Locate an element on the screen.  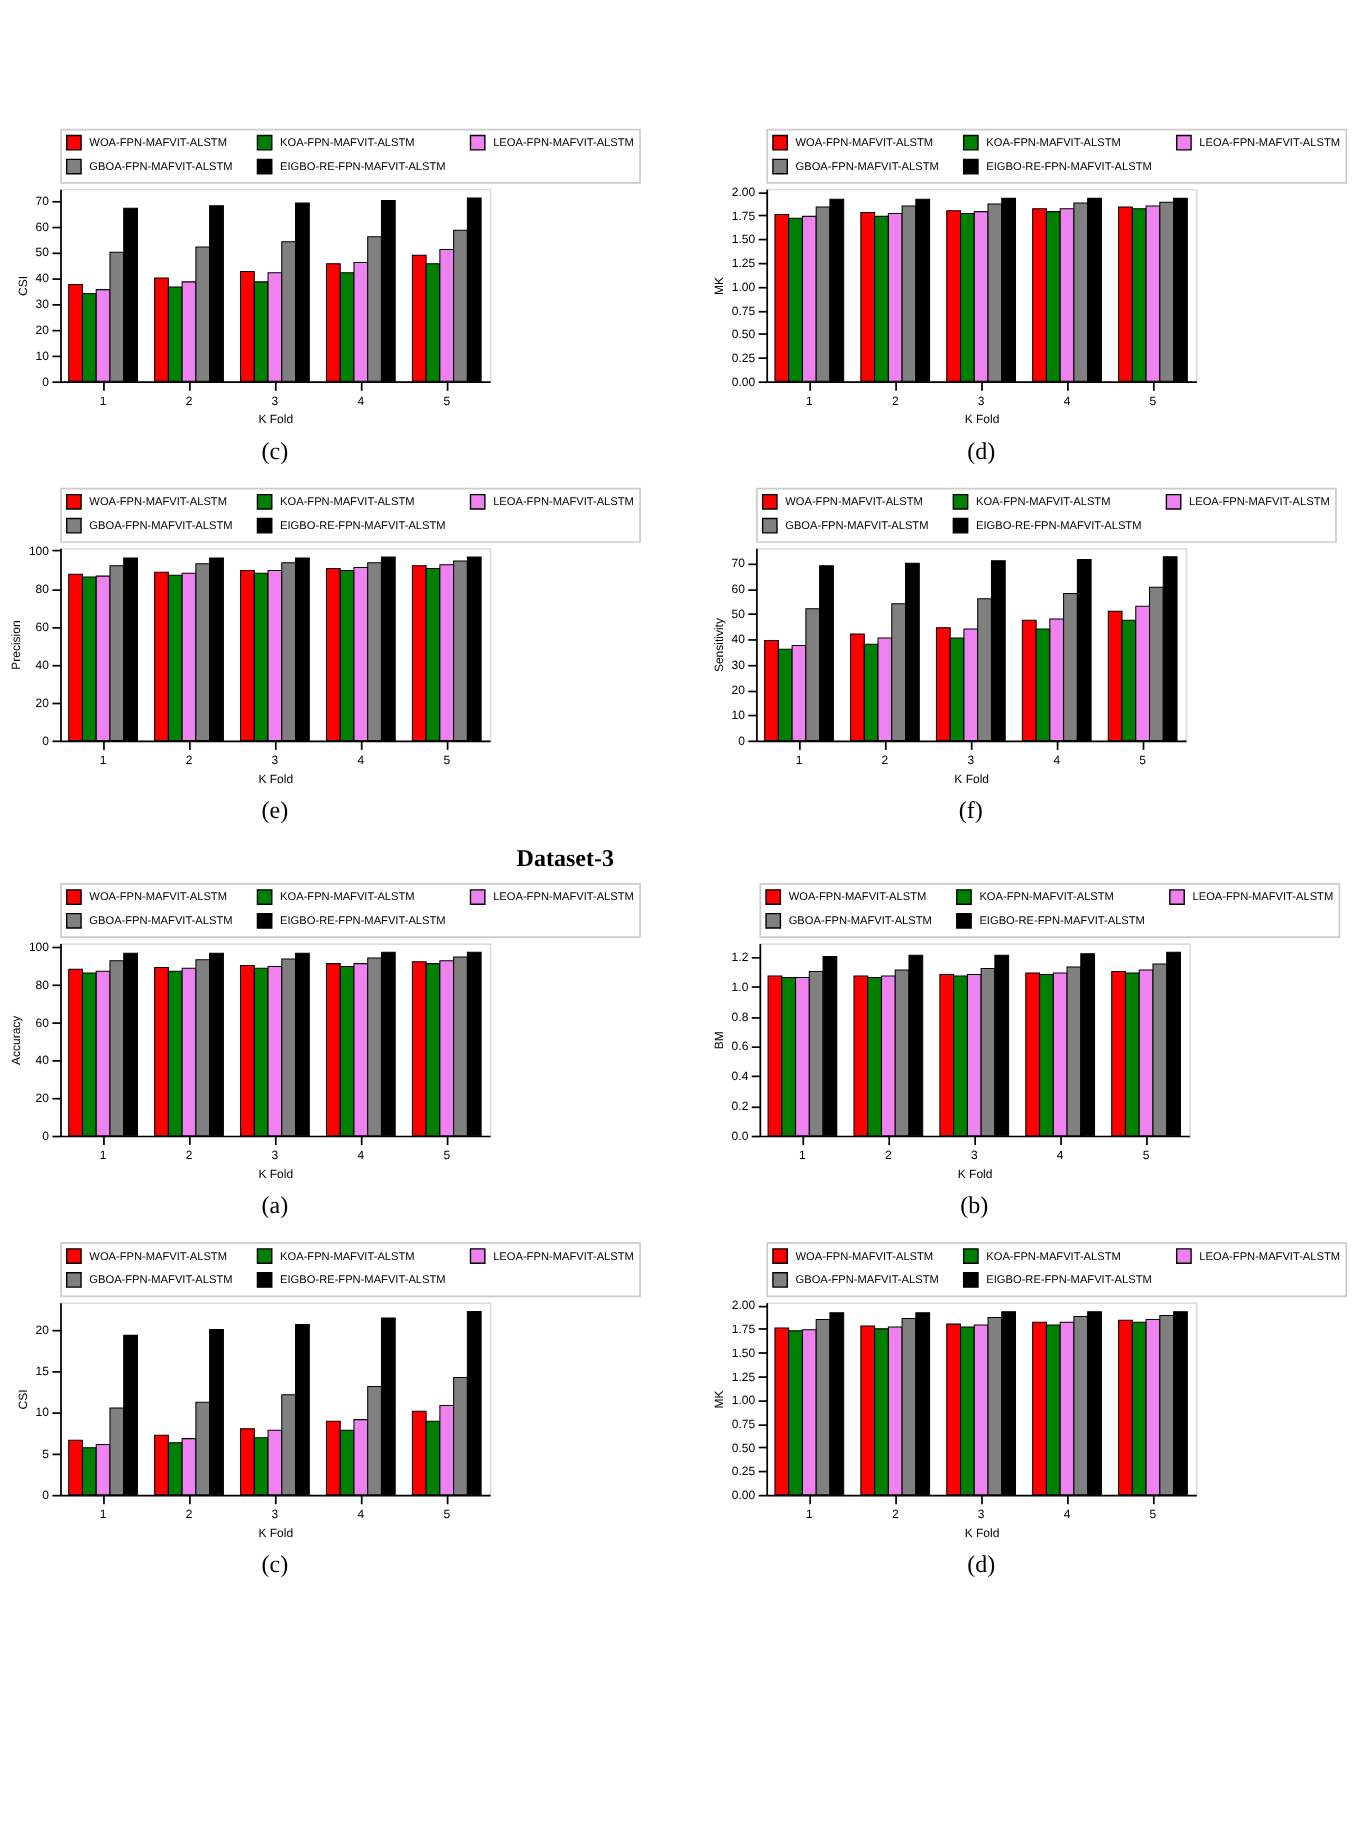
text: (f) is located at coordinates (970, 809).